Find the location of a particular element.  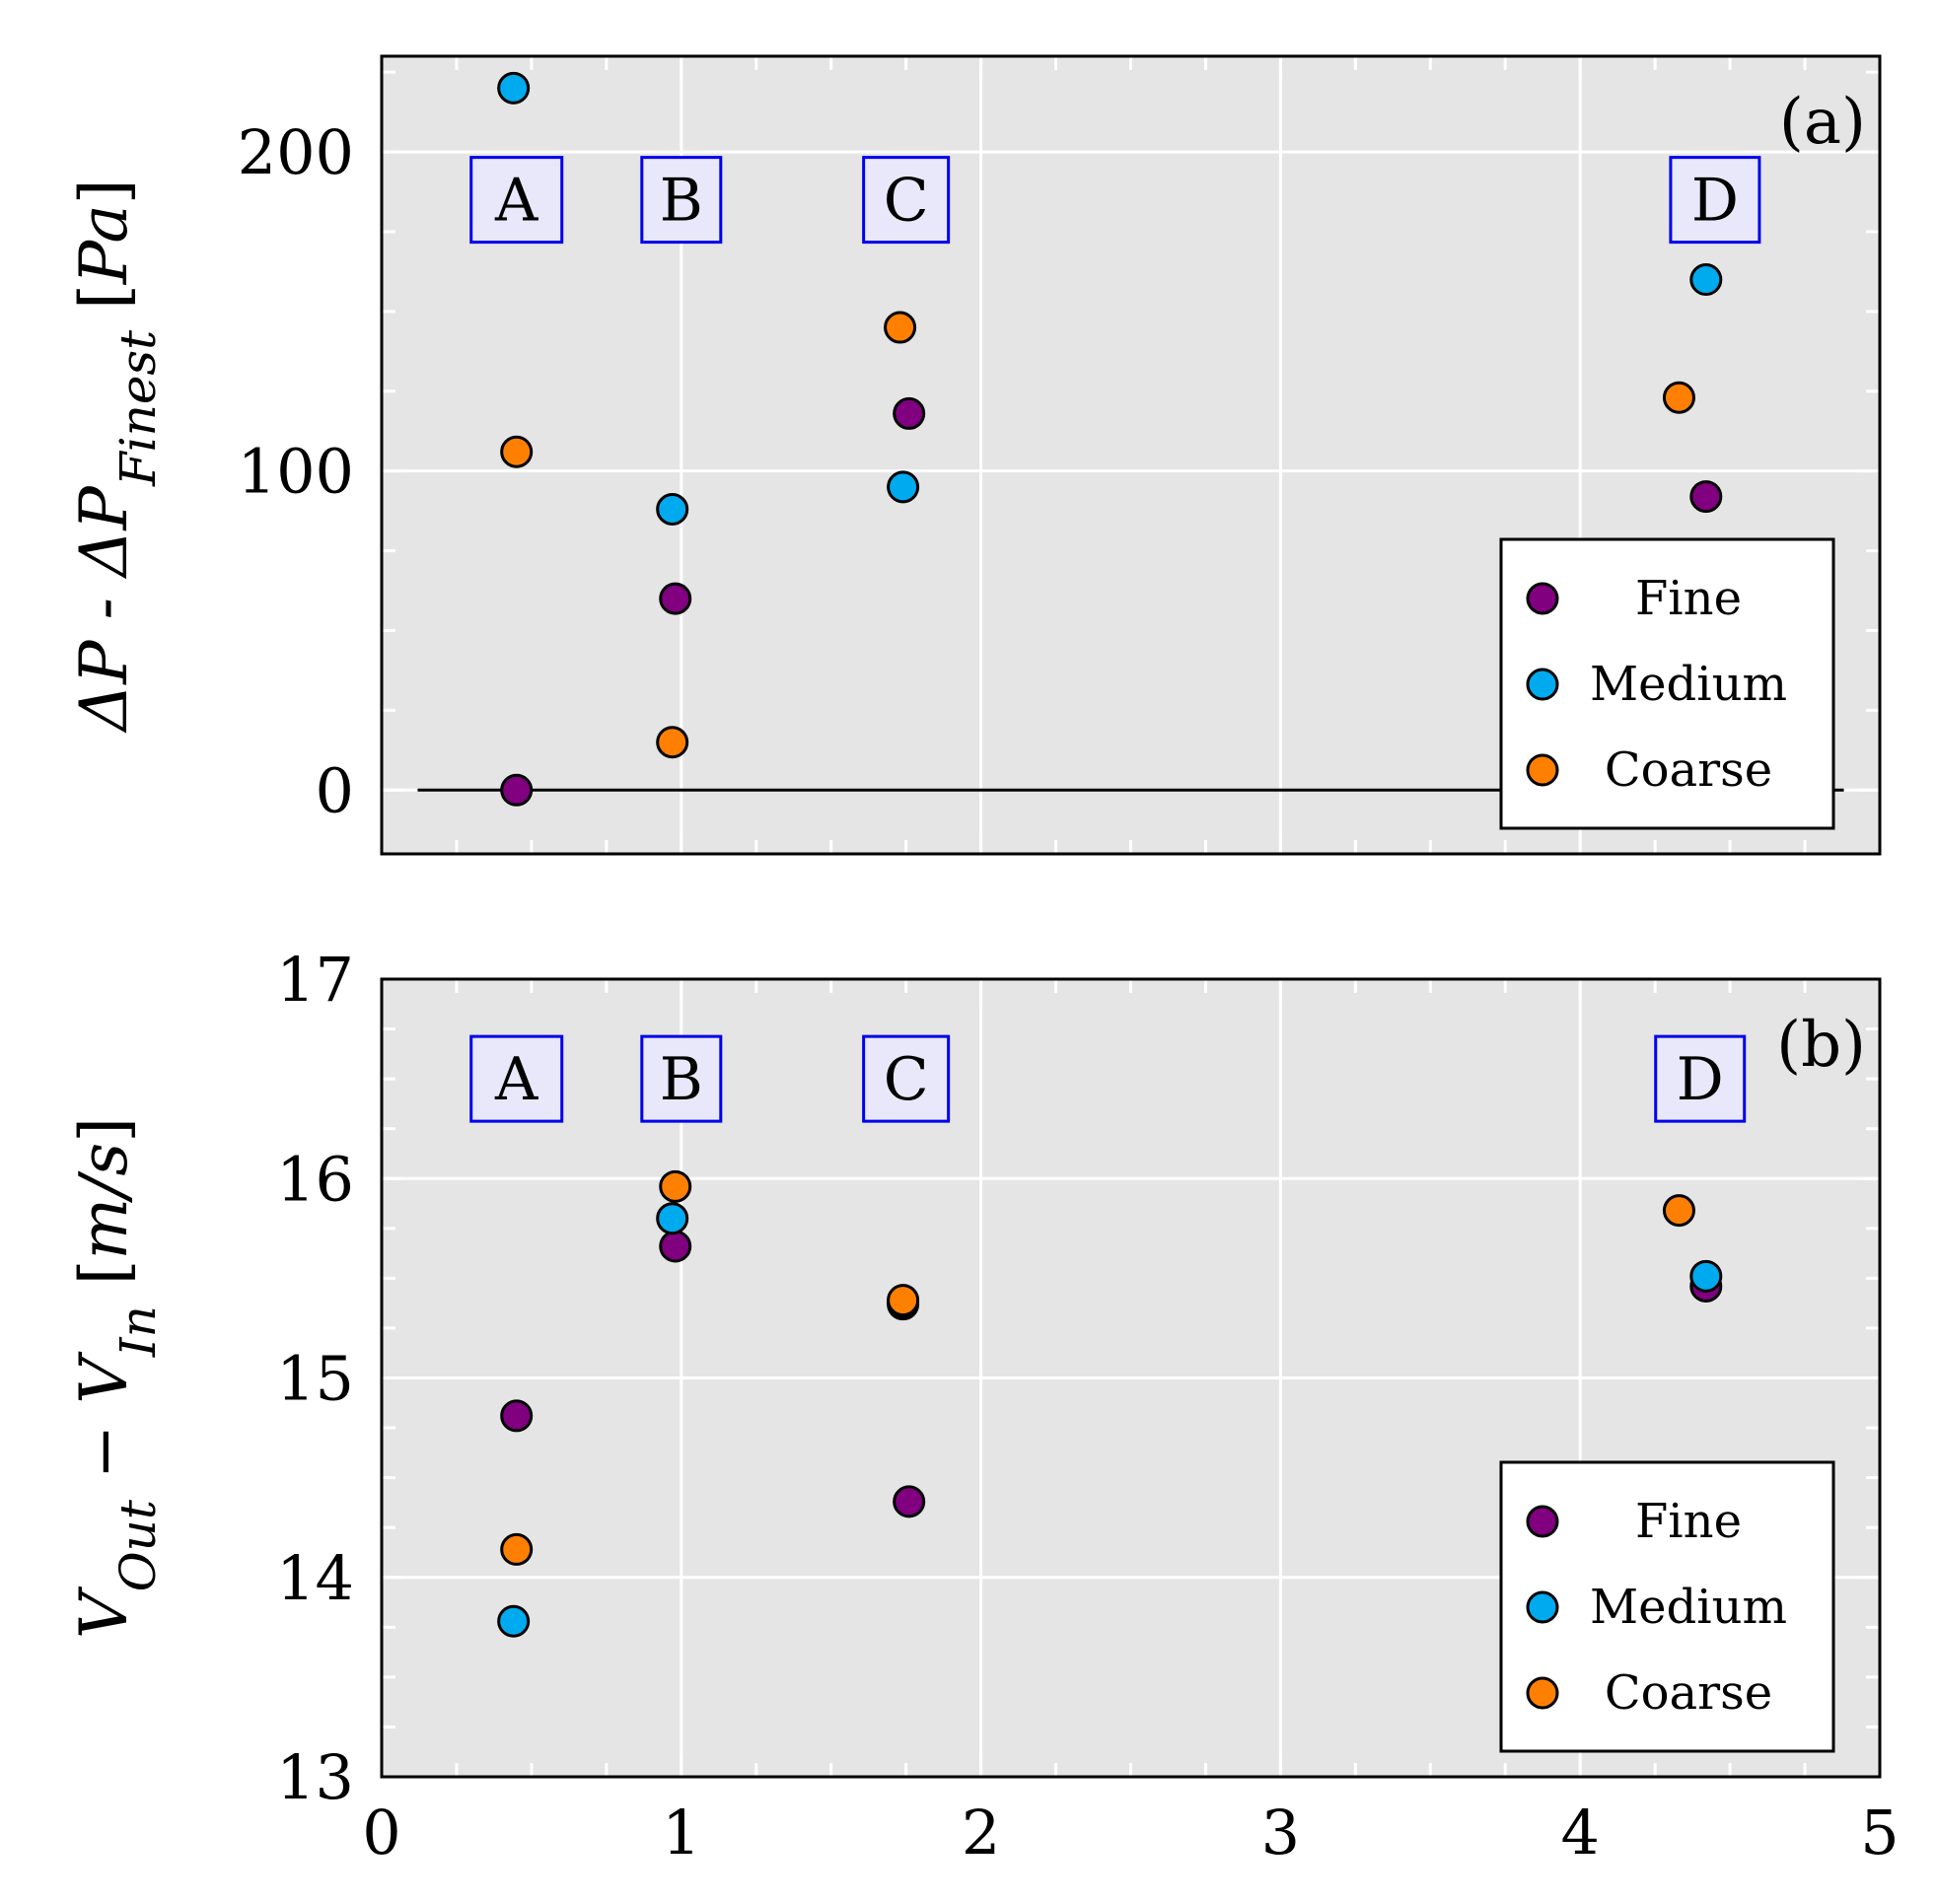

panel-b-region-a: A is located at coordinates (516, 1078).